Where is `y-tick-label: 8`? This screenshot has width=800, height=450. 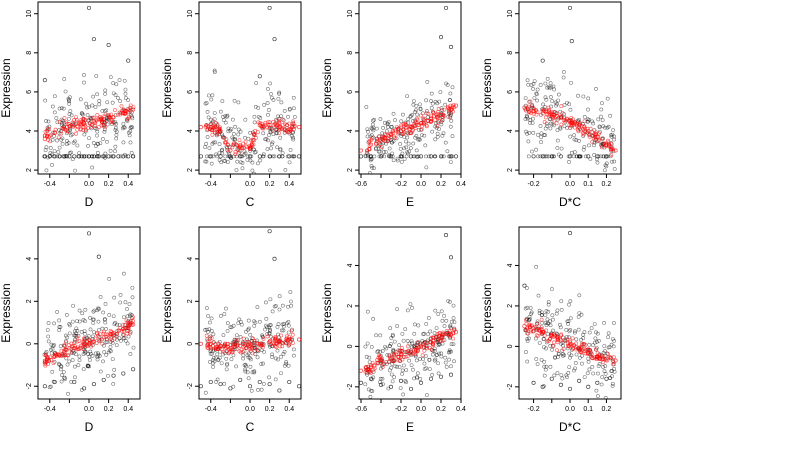
y-tick-label: 8 is located at coordinates (350, 53).